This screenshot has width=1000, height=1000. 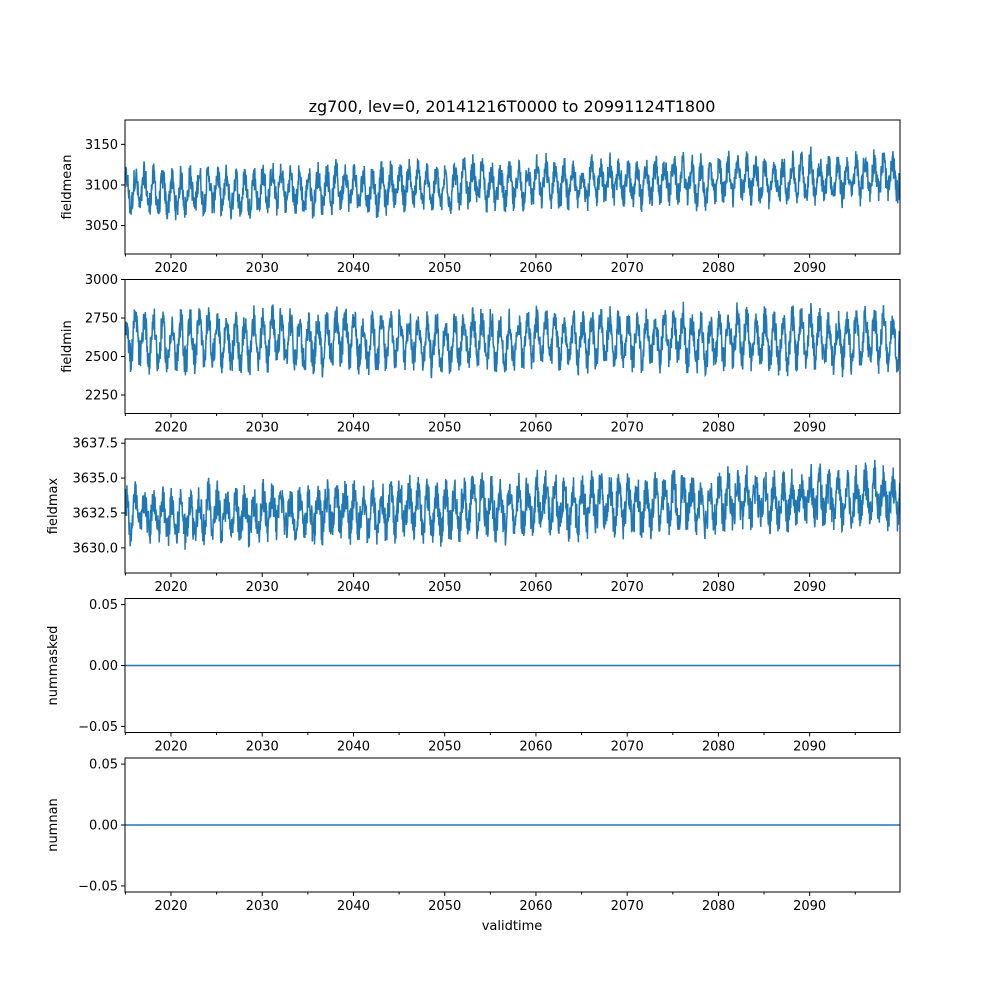 I want to click on series-line-fieldmean, so click(x=512, y=183).